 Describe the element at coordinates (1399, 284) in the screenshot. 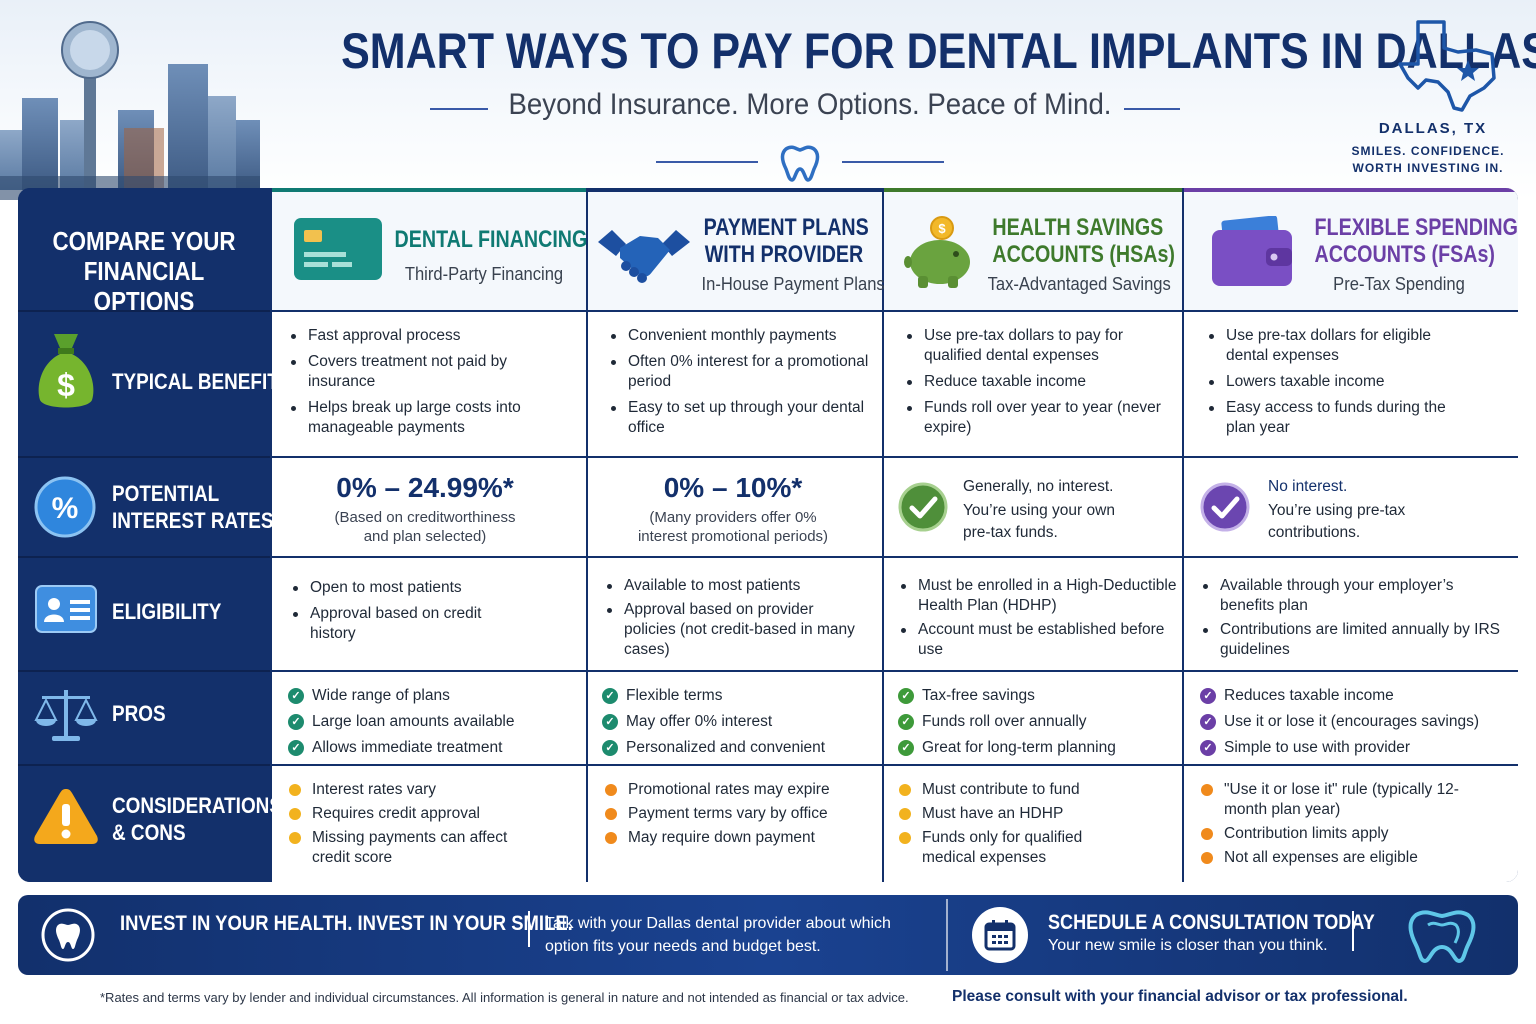

I see `column-subtitle-fsa: Pre-Tax Spending` at that location.